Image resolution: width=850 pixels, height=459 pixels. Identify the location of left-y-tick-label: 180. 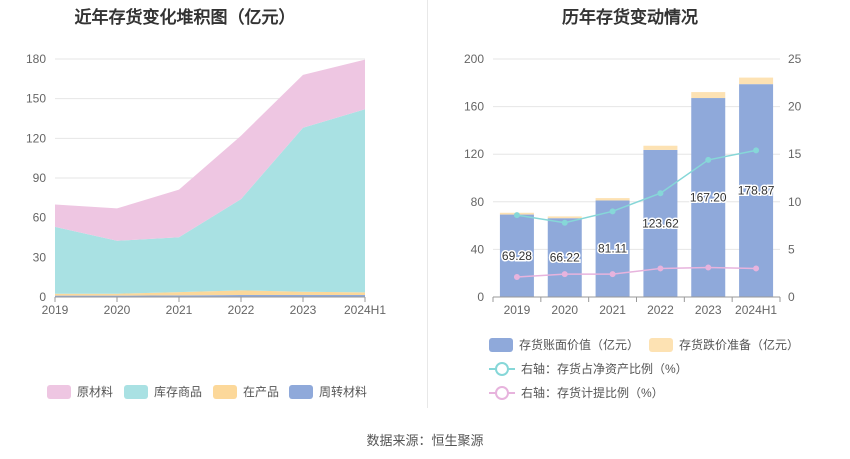
(36, 59).